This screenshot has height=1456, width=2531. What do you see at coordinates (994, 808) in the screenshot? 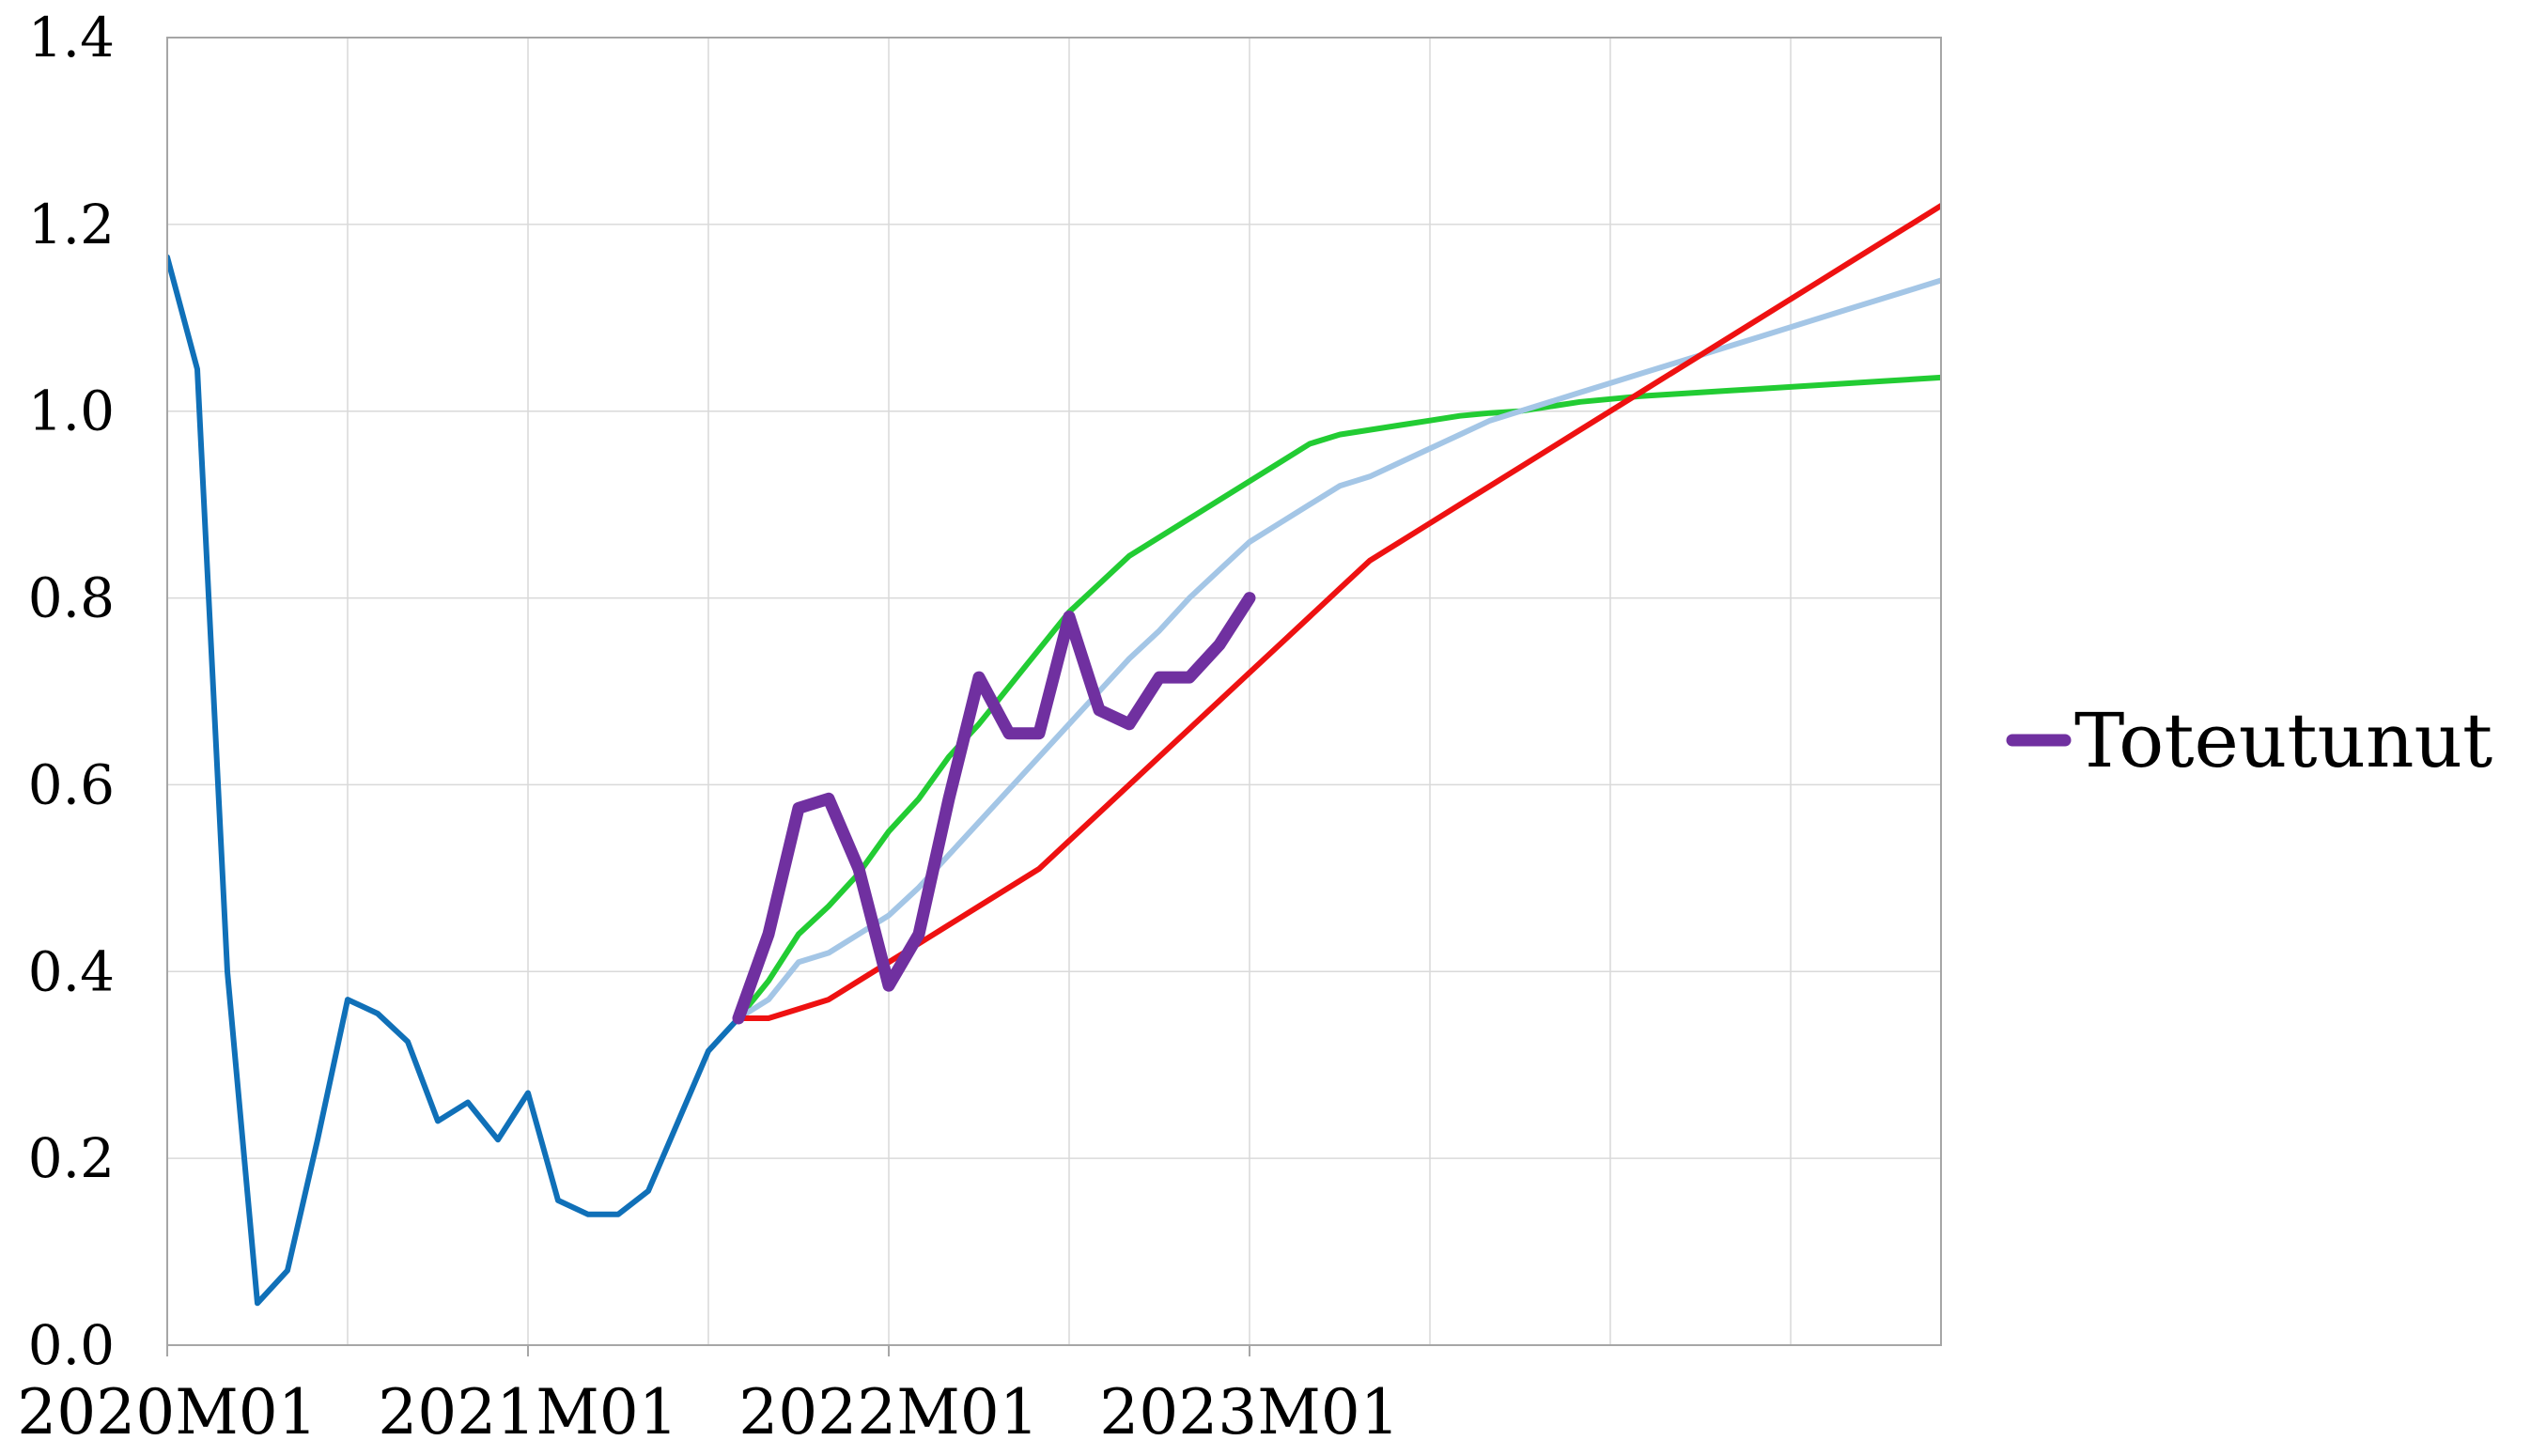
I see `series-line-toteutunut` at bounding box center [994, 808].